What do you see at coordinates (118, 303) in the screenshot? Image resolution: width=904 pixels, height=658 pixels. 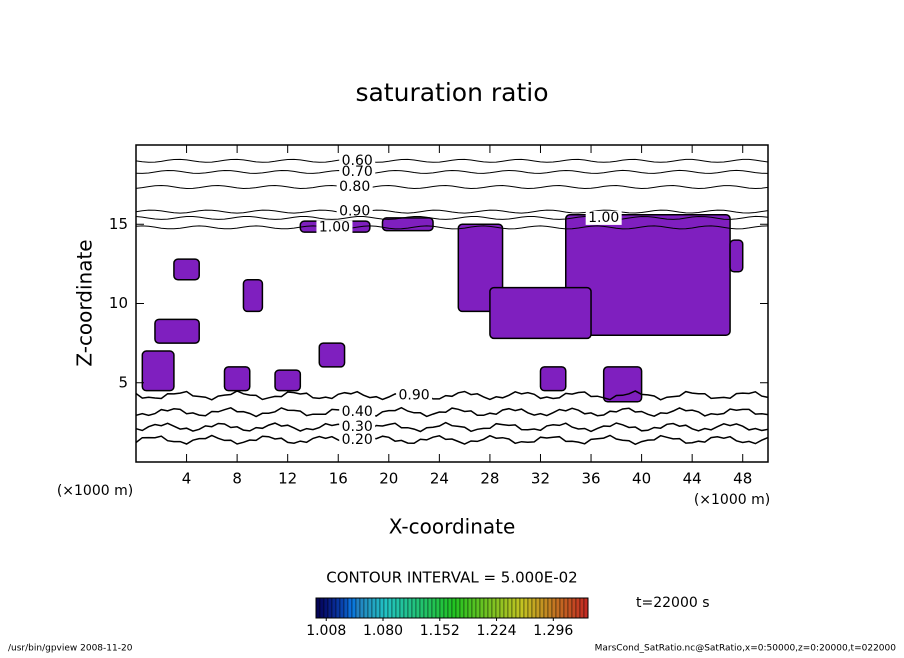 I see `y-tick-label: 10` at bounding box center [118, 303].